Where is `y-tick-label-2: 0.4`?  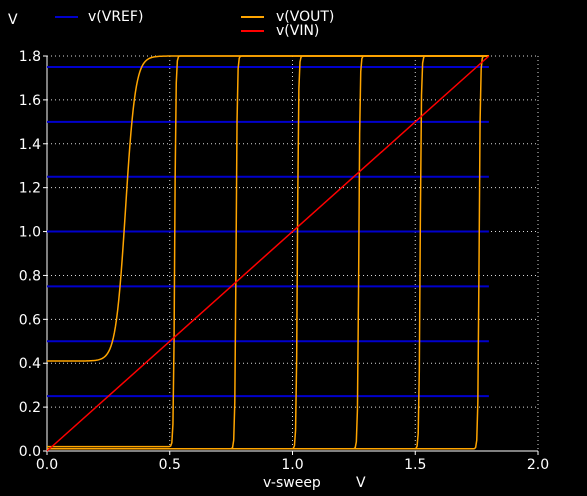
y-tick-label-2: 0.4 is located at coordinates (30, 364).